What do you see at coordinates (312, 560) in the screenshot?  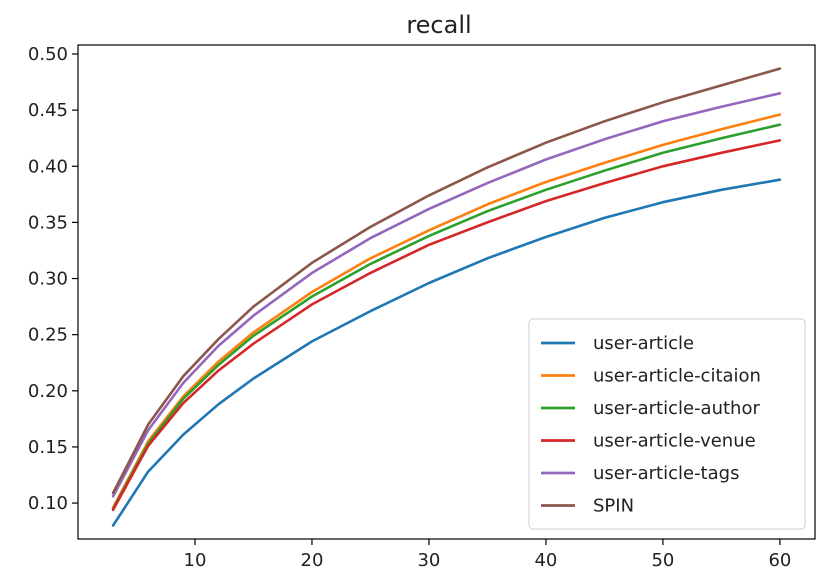 I see `x-tick-label: 20` at bounding box center [312, 560].